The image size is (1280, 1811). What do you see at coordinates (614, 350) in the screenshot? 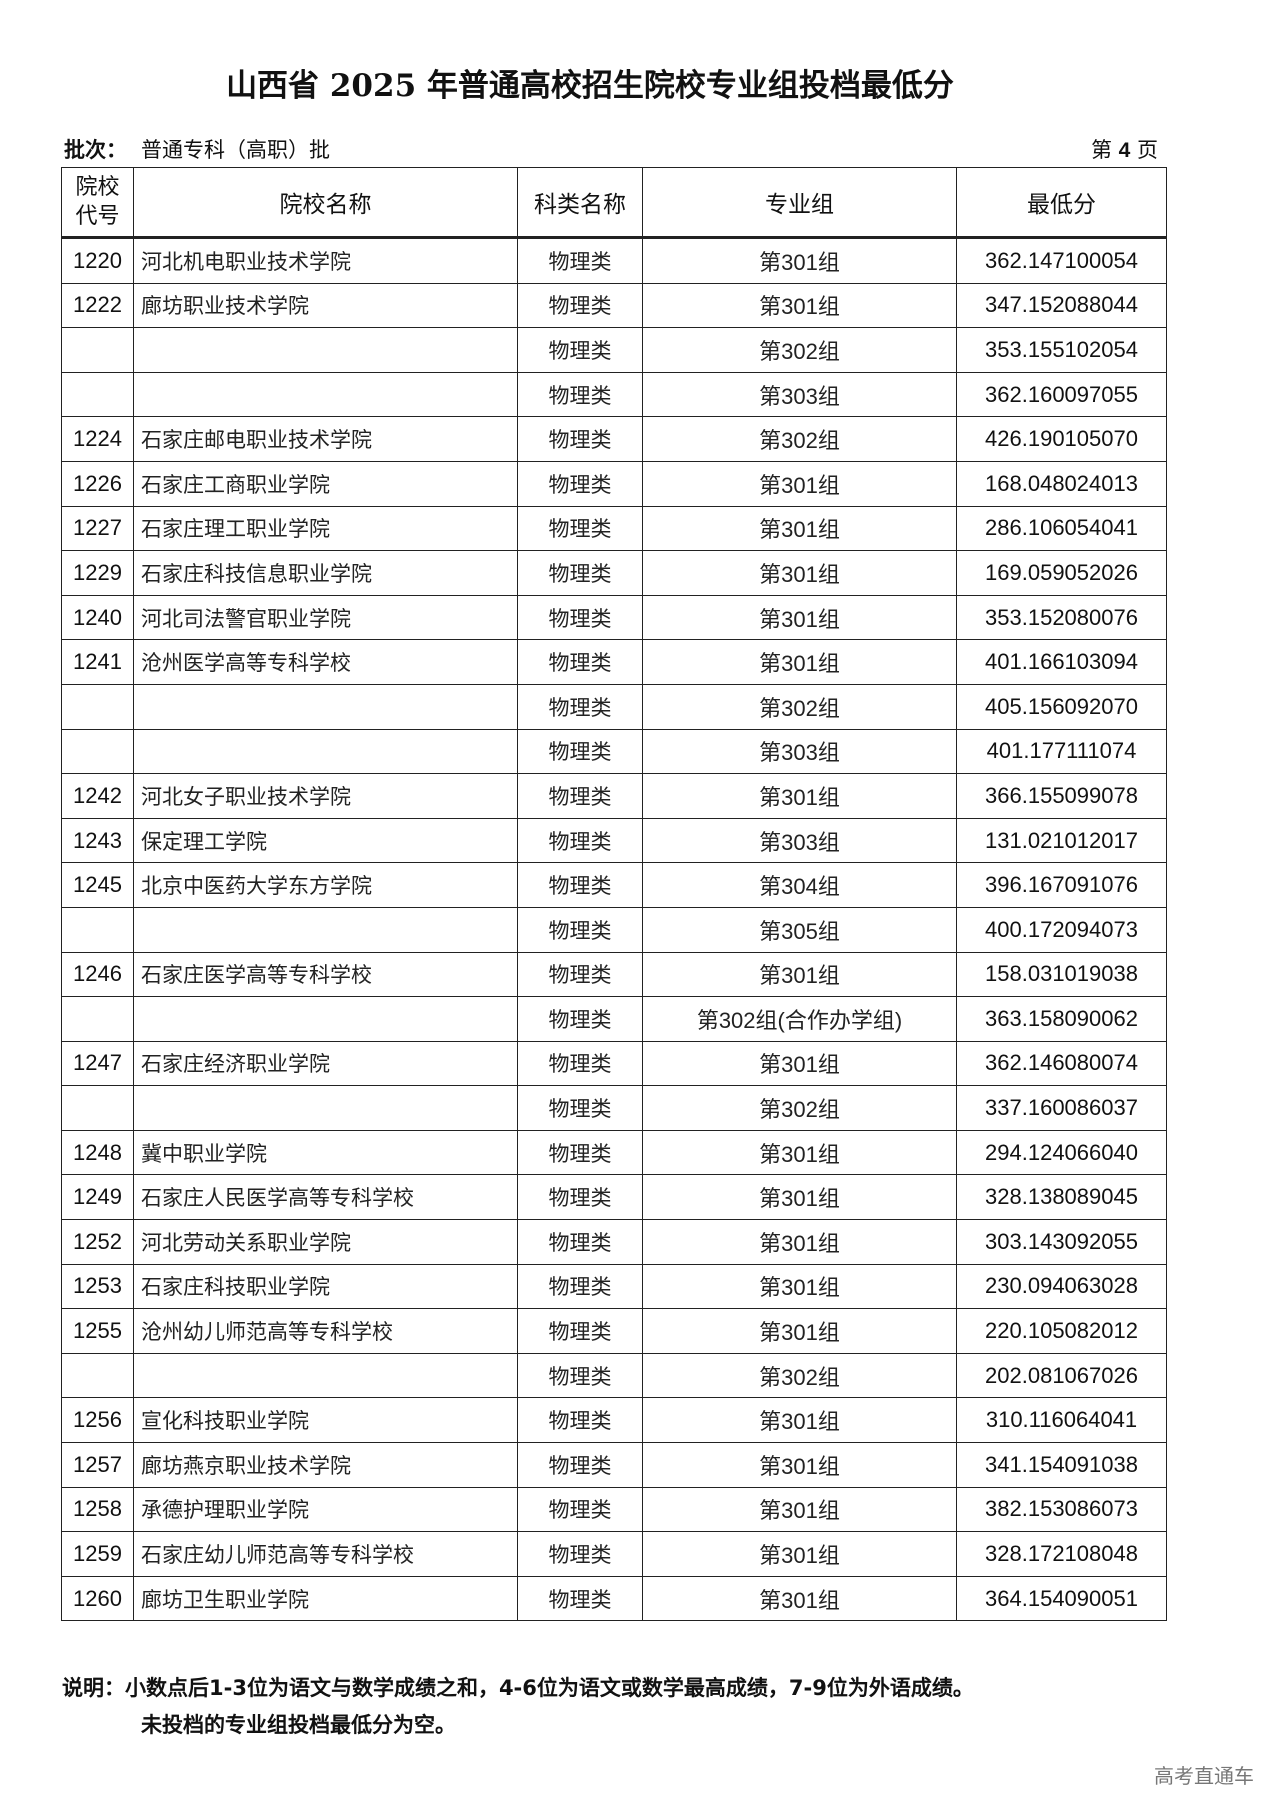
I see `table-row: 物理类 第302组 353.155102054` at bounding box center [614, 350].